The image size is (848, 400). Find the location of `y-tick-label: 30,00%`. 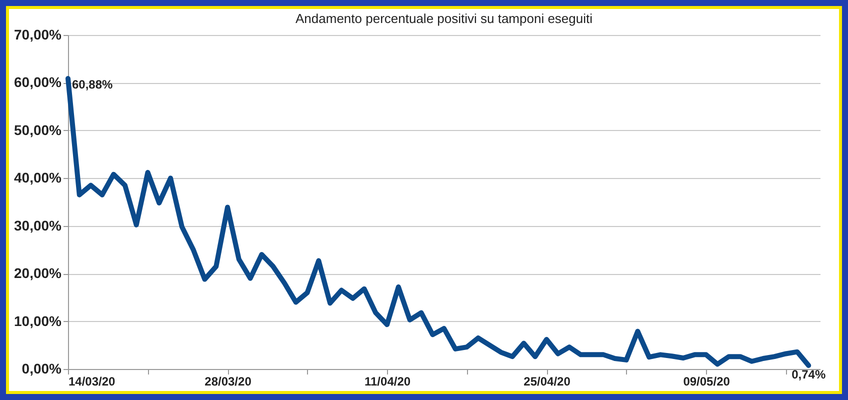

y-tick-label: 30,00% is located at coordinates (38, 225).